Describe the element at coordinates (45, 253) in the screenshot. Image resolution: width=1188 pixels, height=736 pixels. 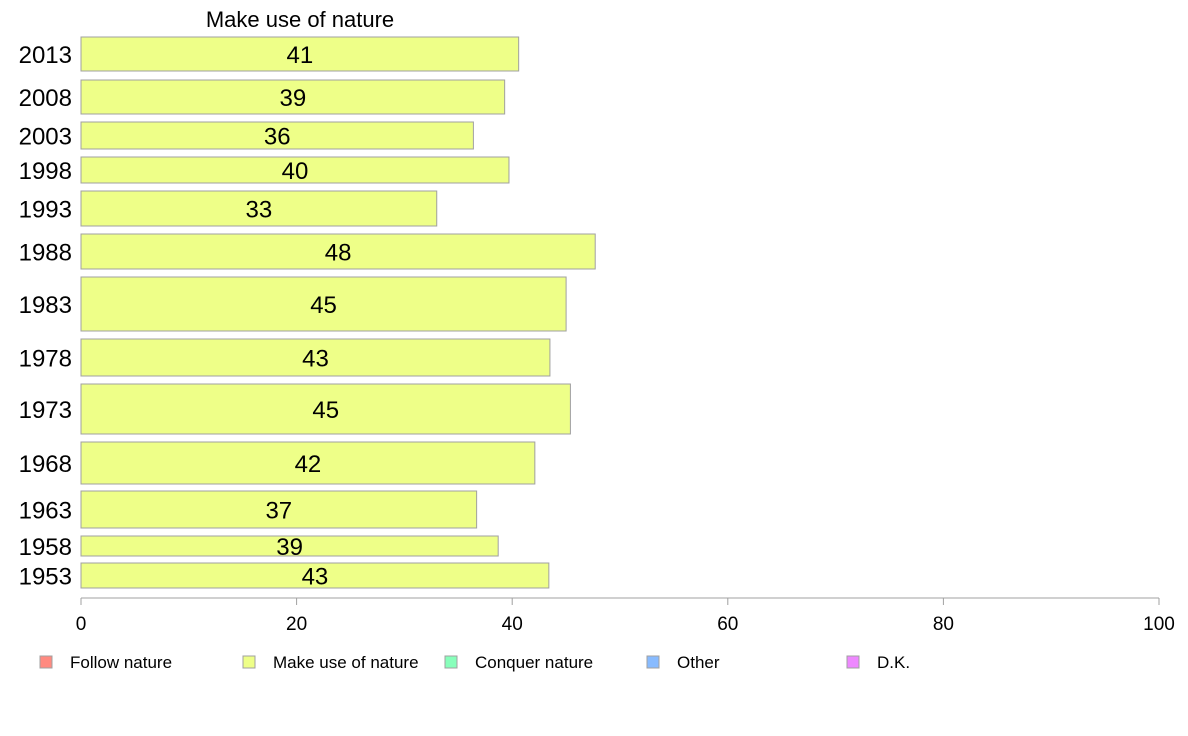
I see `y-label-1988: 1988` at that location.